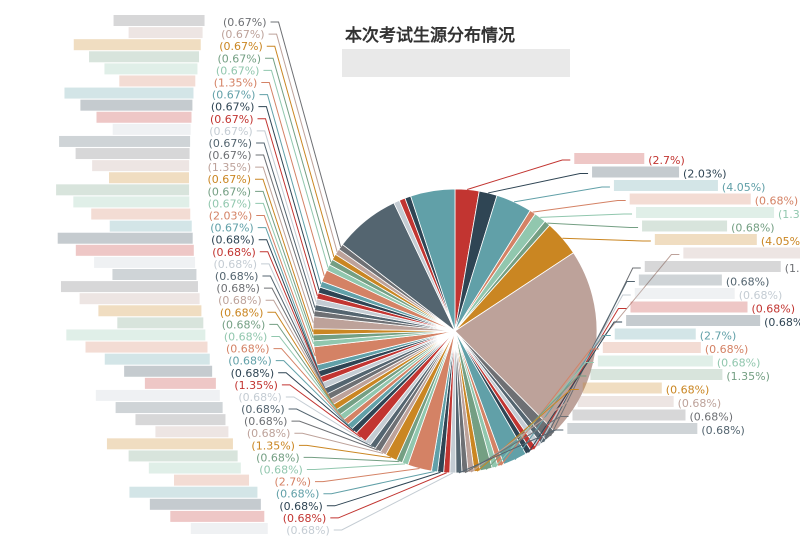 This screenshot has height=551, width=800. Describe the element at coordinates (433, 260) in the screenshot. I see `pie-slice` at that location.